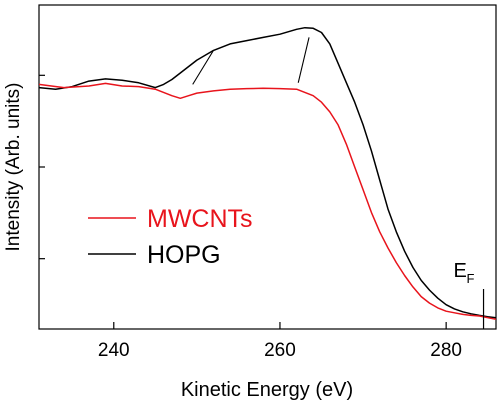 The width and height of the screenshot is (497, 405). What do you see at coordinates (114, 350) in the screenshot?
I see `x-tick-label: 240` at bounding box center [114, 350].